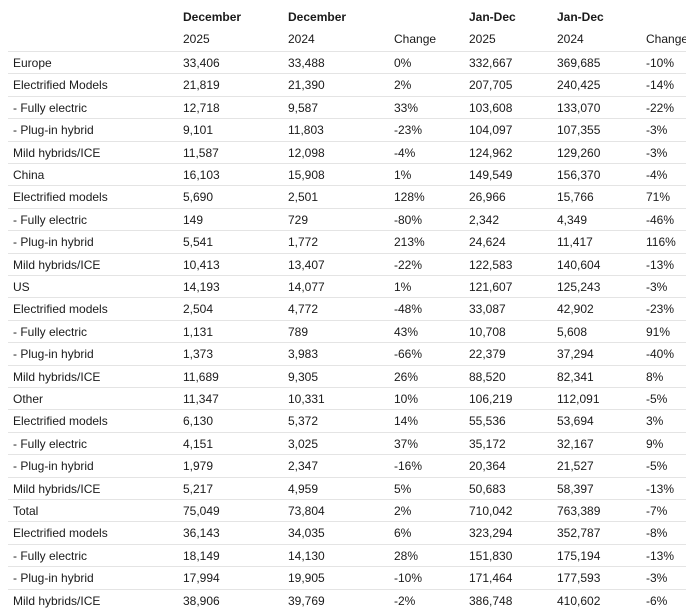 This screenshot has width=686, height=615. I want to click on cell-value: 33,087, so click(487, 309).